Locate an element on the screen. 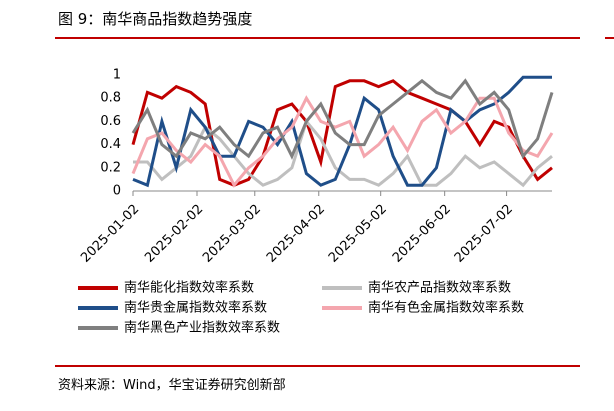  x-tick-label: 2025-05-02 is located at coordinates (358, 234).